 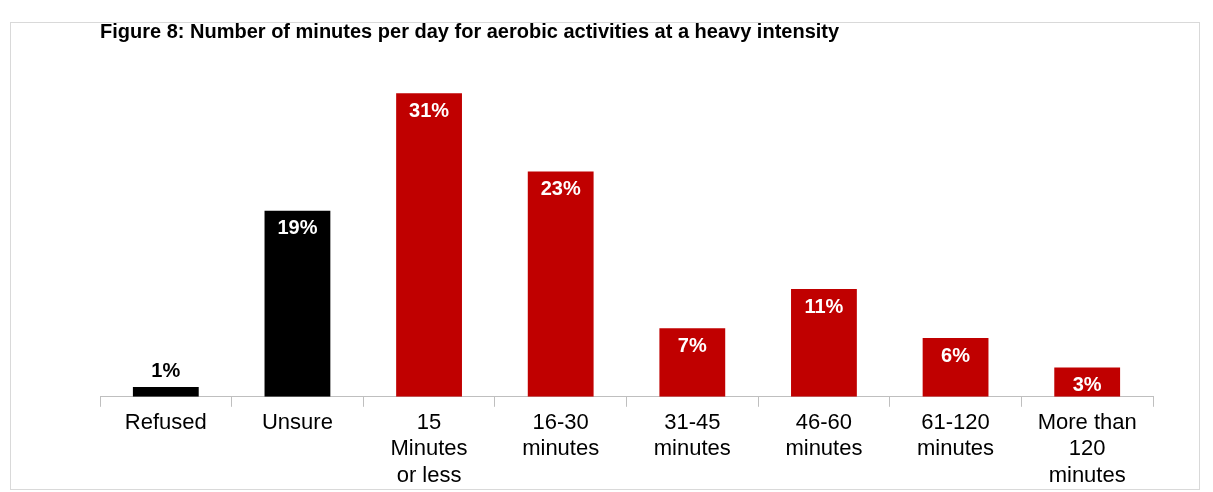 What do you see at coordinates (1087, 383) in the screenshot?
I see `data-label: 3%` at bounding box center [1087, 383].